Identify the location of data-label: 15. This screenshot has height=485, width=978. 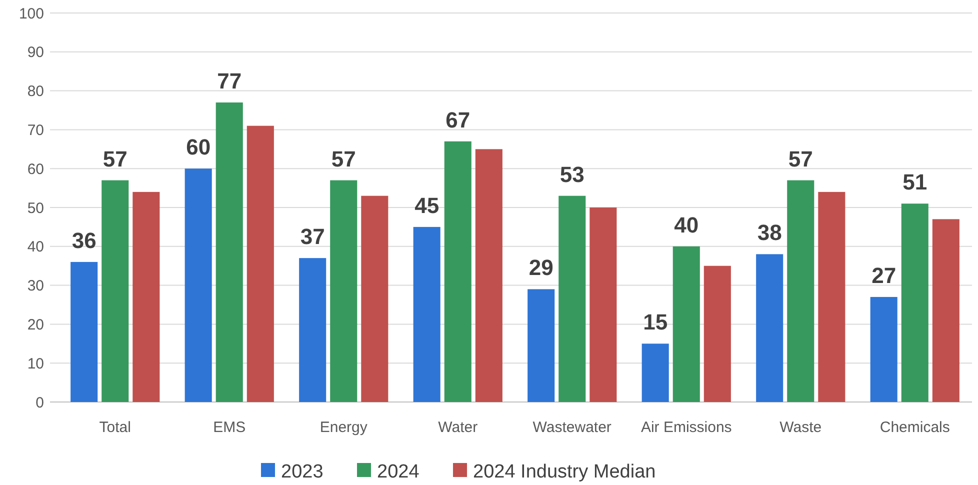
(655, 322).